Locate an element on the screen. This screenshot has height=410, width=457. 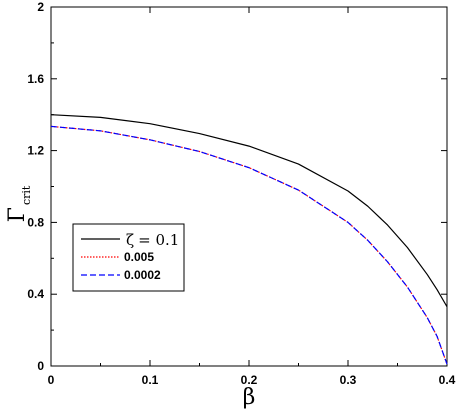
y-axis-title-main: Γ is located at coordinates (17, 214).